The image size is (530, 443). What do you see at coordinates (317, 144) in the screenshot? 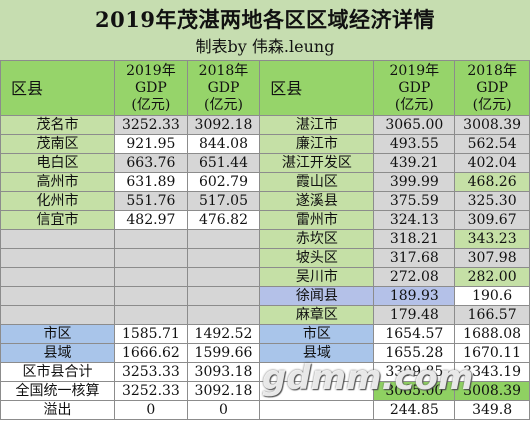
I see `region-cell: 廉江市` at bounding box center [317, 144].